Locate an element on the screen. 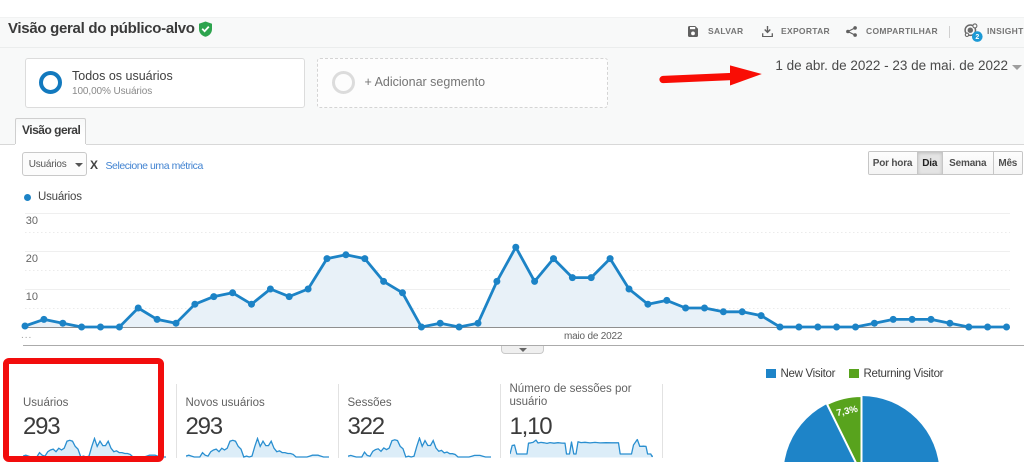 The image size is (1024, 462). svg-text: 2 is located at coordinates (977, 37).